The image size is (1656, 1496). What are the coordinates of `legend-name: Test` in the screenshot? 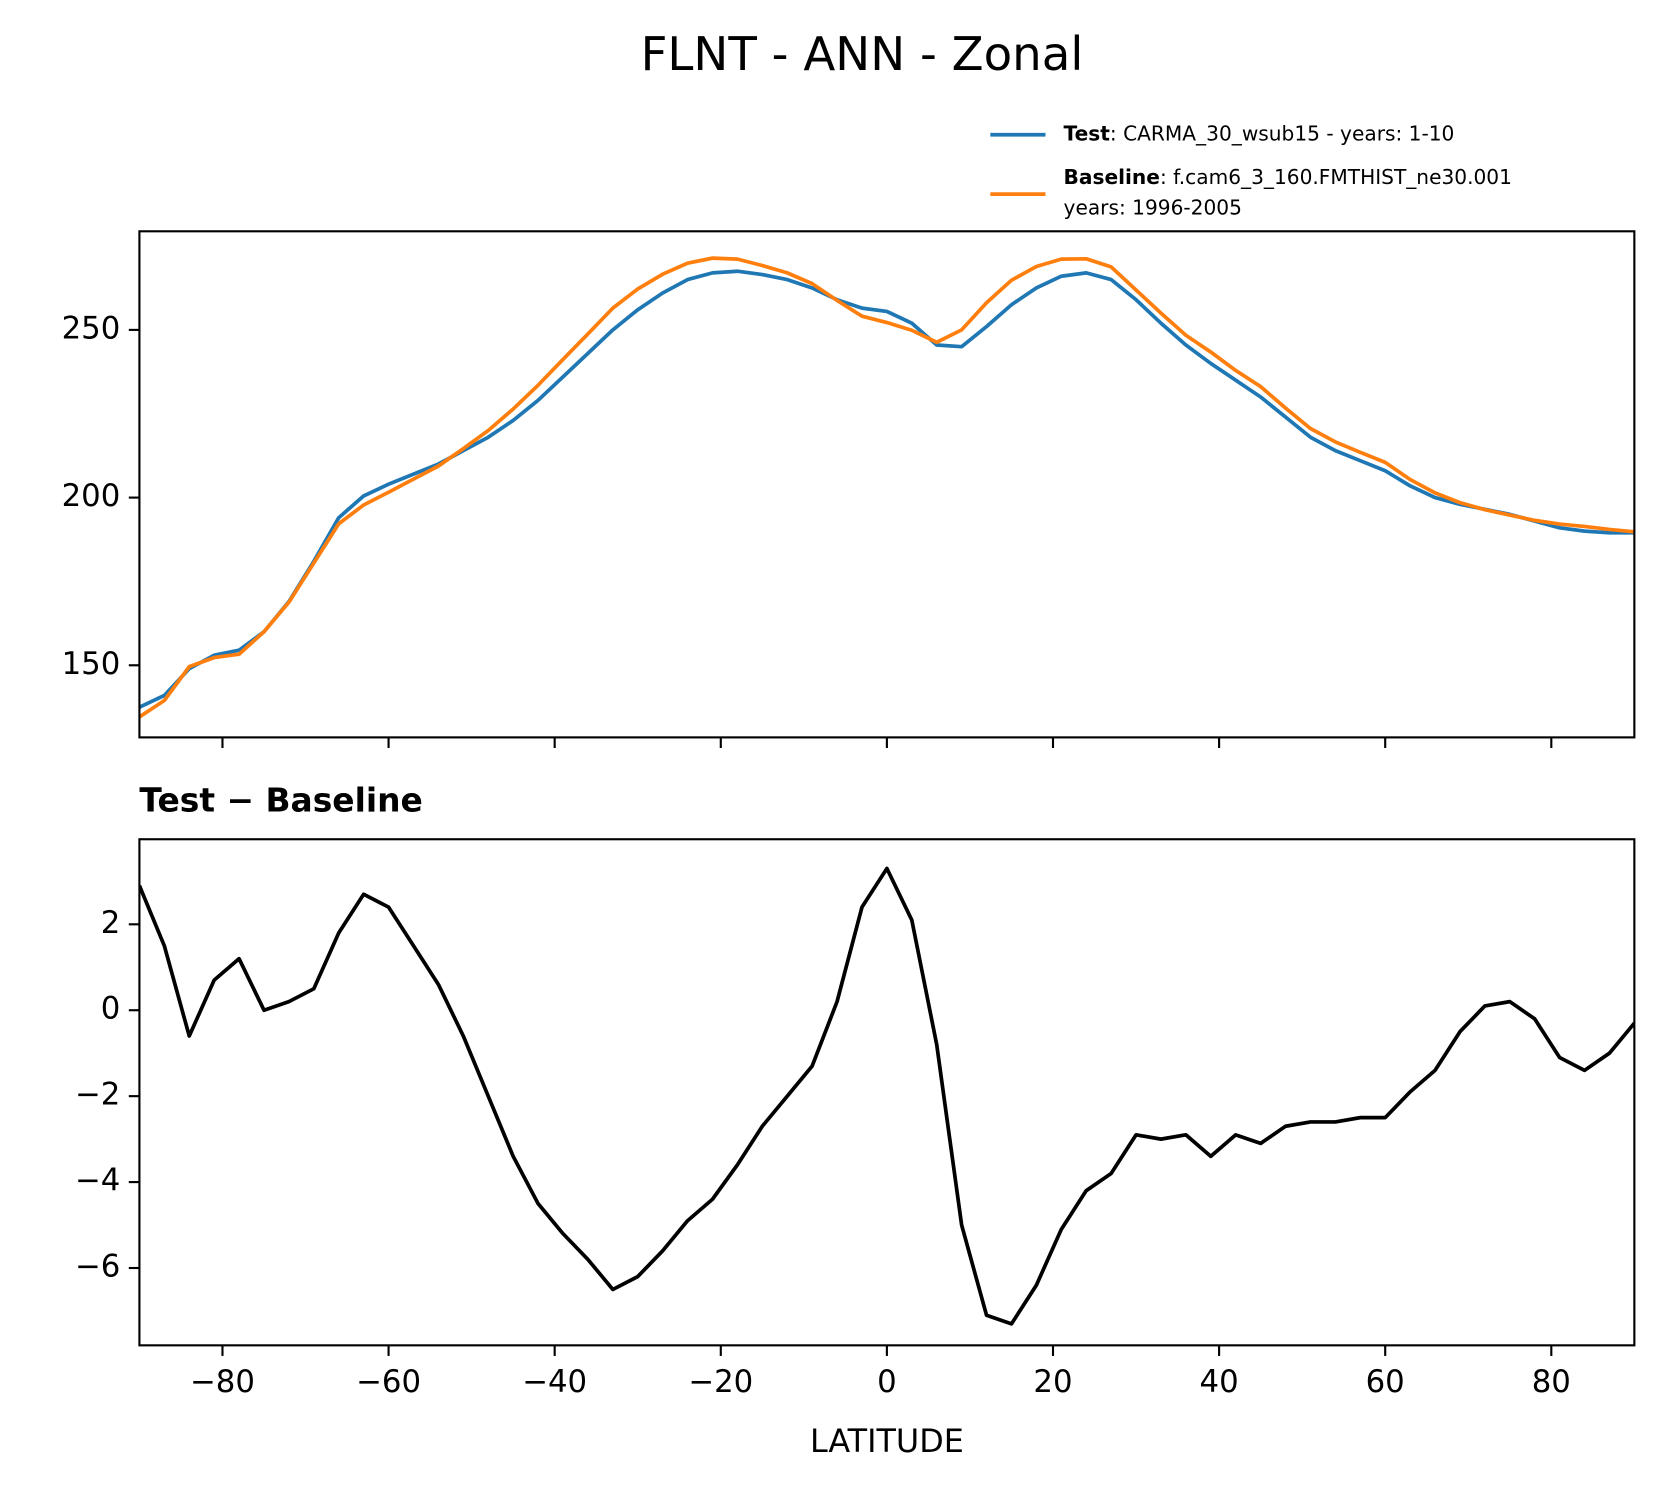 It's located at (1087, 133).